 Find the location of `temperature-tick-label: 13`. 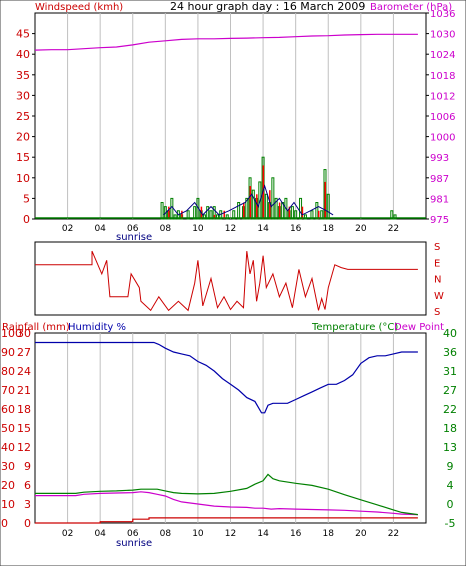

temperature-tick-label: 13 is located at coordinates (450, 447).